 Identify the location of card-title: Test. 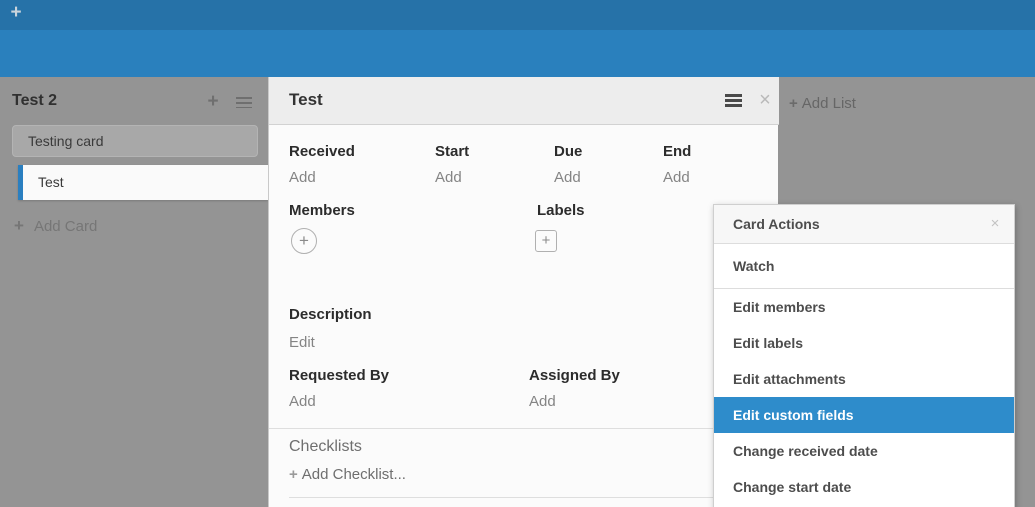
(306, 99).